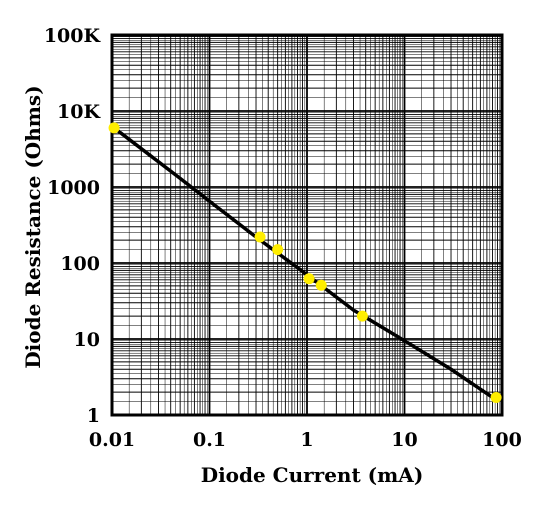 The height and width of the screenshot is (505, 550). I want to click on x-axis-label: Diode Current (mA), so click(312, 475).